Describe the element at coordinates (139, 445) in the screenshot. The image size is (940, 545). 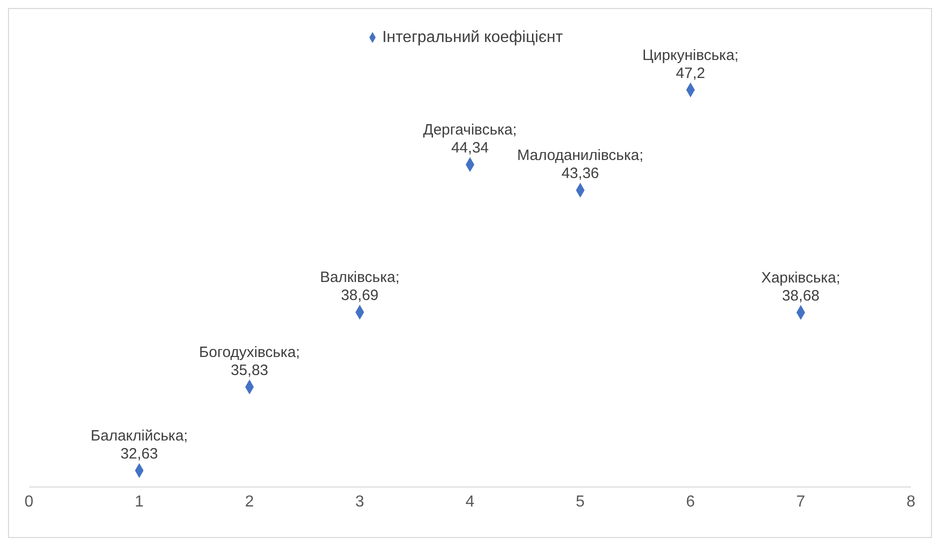
I see `data-label: Балаклійська; 32,63` at that location.